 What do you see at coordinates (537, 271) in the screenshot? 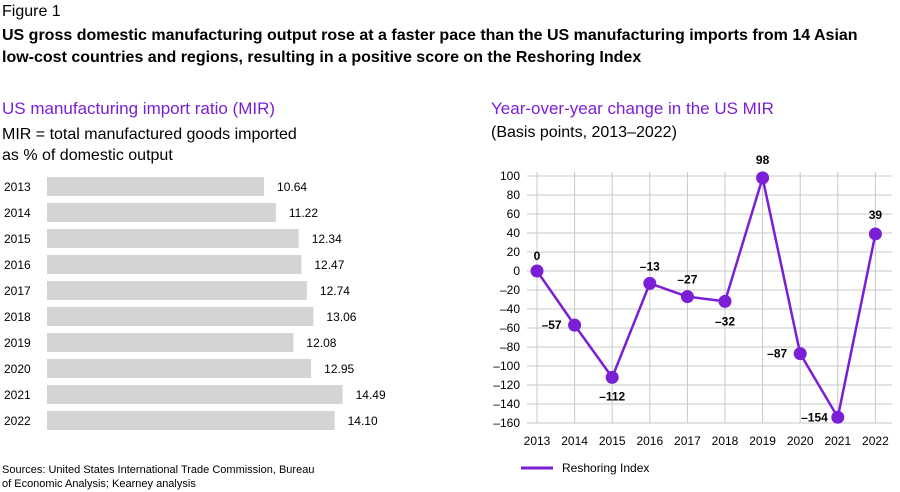
I see `data-point-2013` at bounding box center [537, 271].